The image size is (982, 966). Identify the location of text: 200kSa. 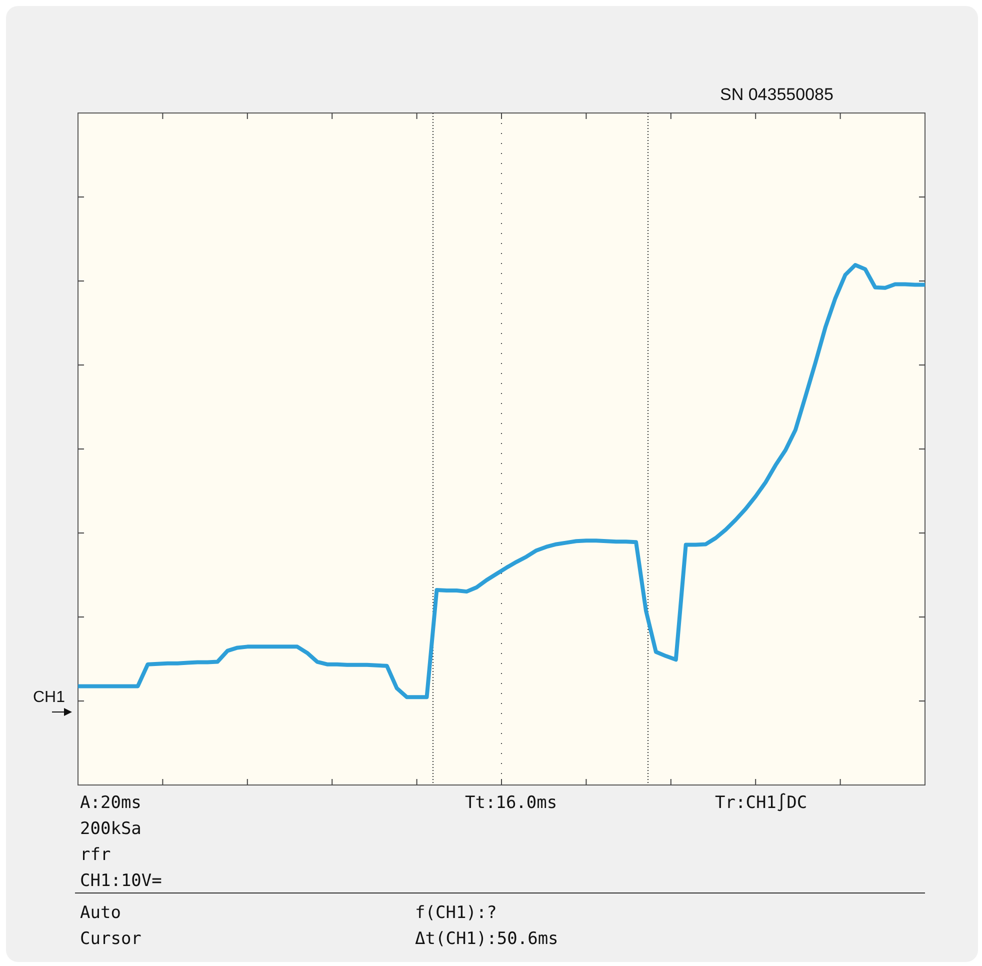
(111, 829).